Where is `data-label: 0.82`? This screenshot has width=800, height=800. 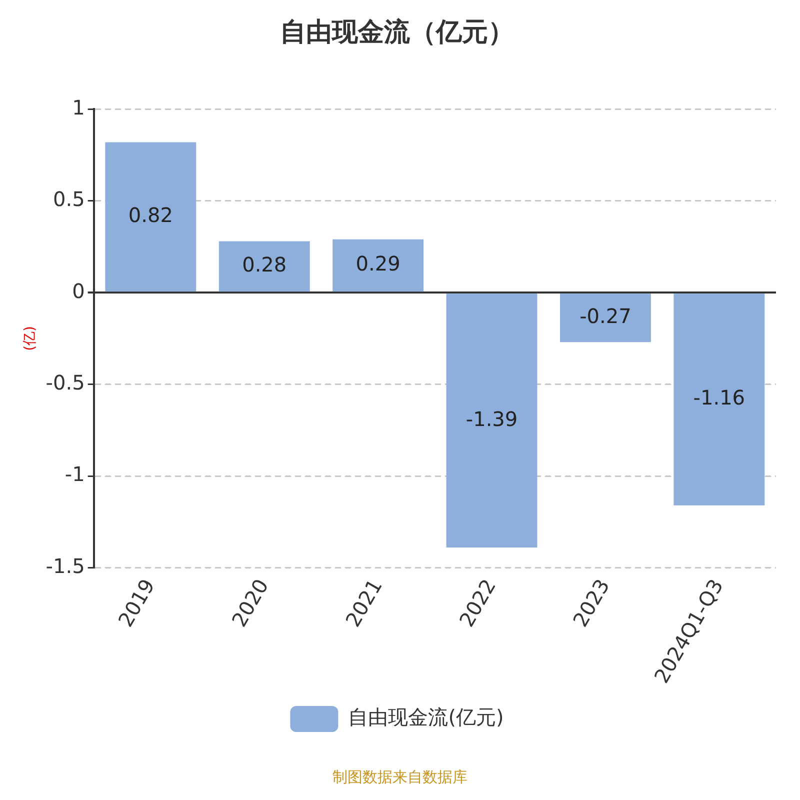 data-label: 0.82 is located at coordinates (150, 215).